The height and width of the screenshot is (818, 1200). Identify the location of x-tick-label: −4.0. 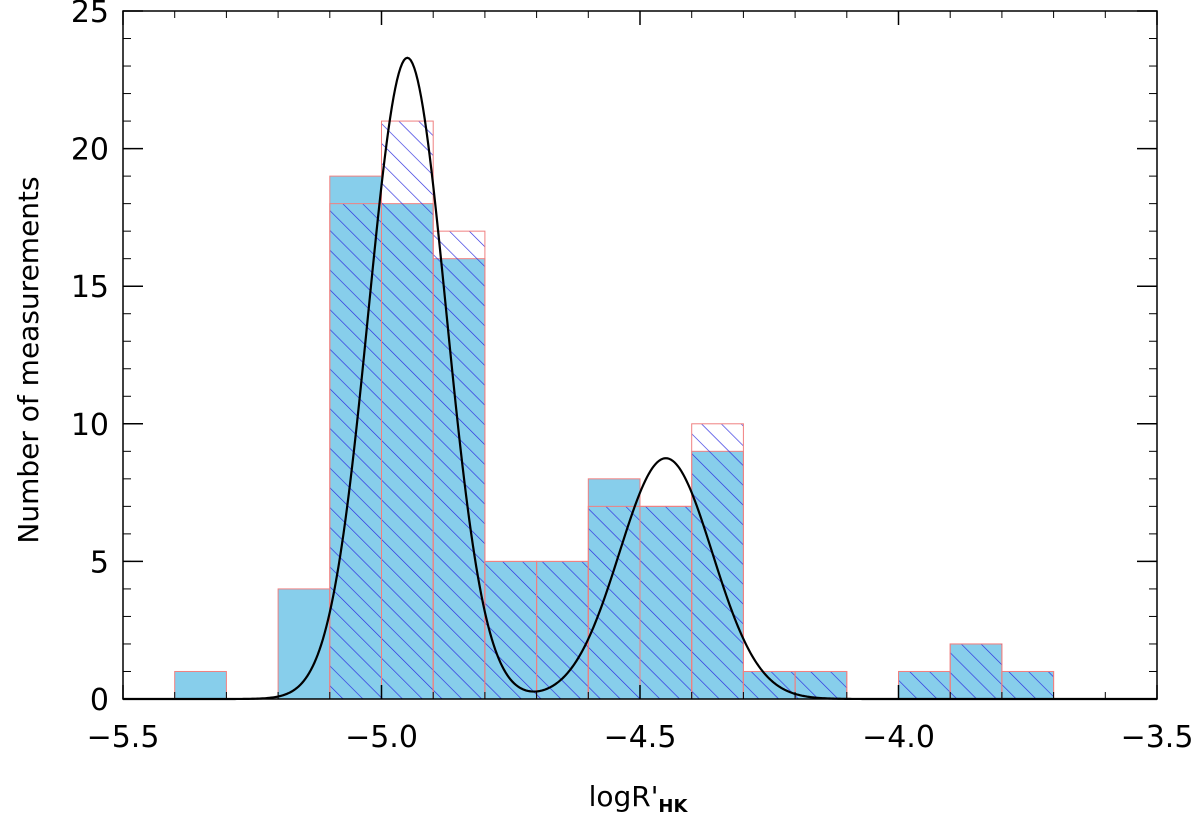
(898, 737).